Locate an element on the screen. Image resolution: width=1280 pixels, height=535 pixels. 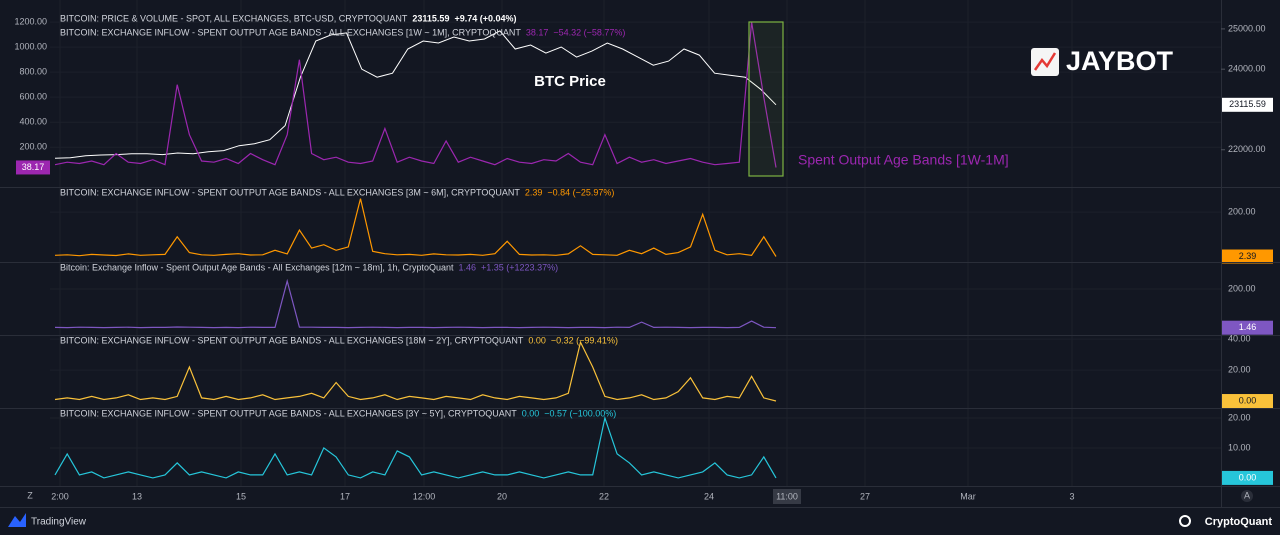
last-value-label: 2.39 is located at coordinates (1248, 256).